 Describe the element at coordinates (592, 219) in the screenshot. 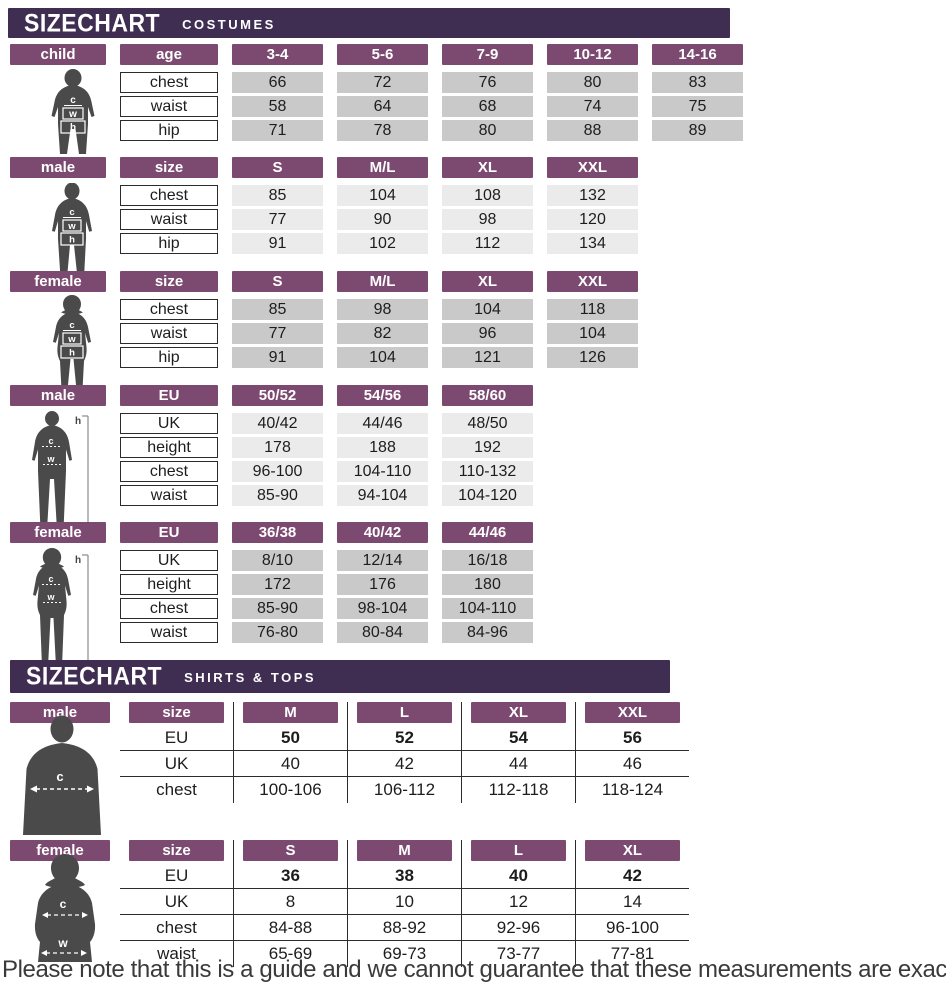

I see `value-cell: 120` at that location.